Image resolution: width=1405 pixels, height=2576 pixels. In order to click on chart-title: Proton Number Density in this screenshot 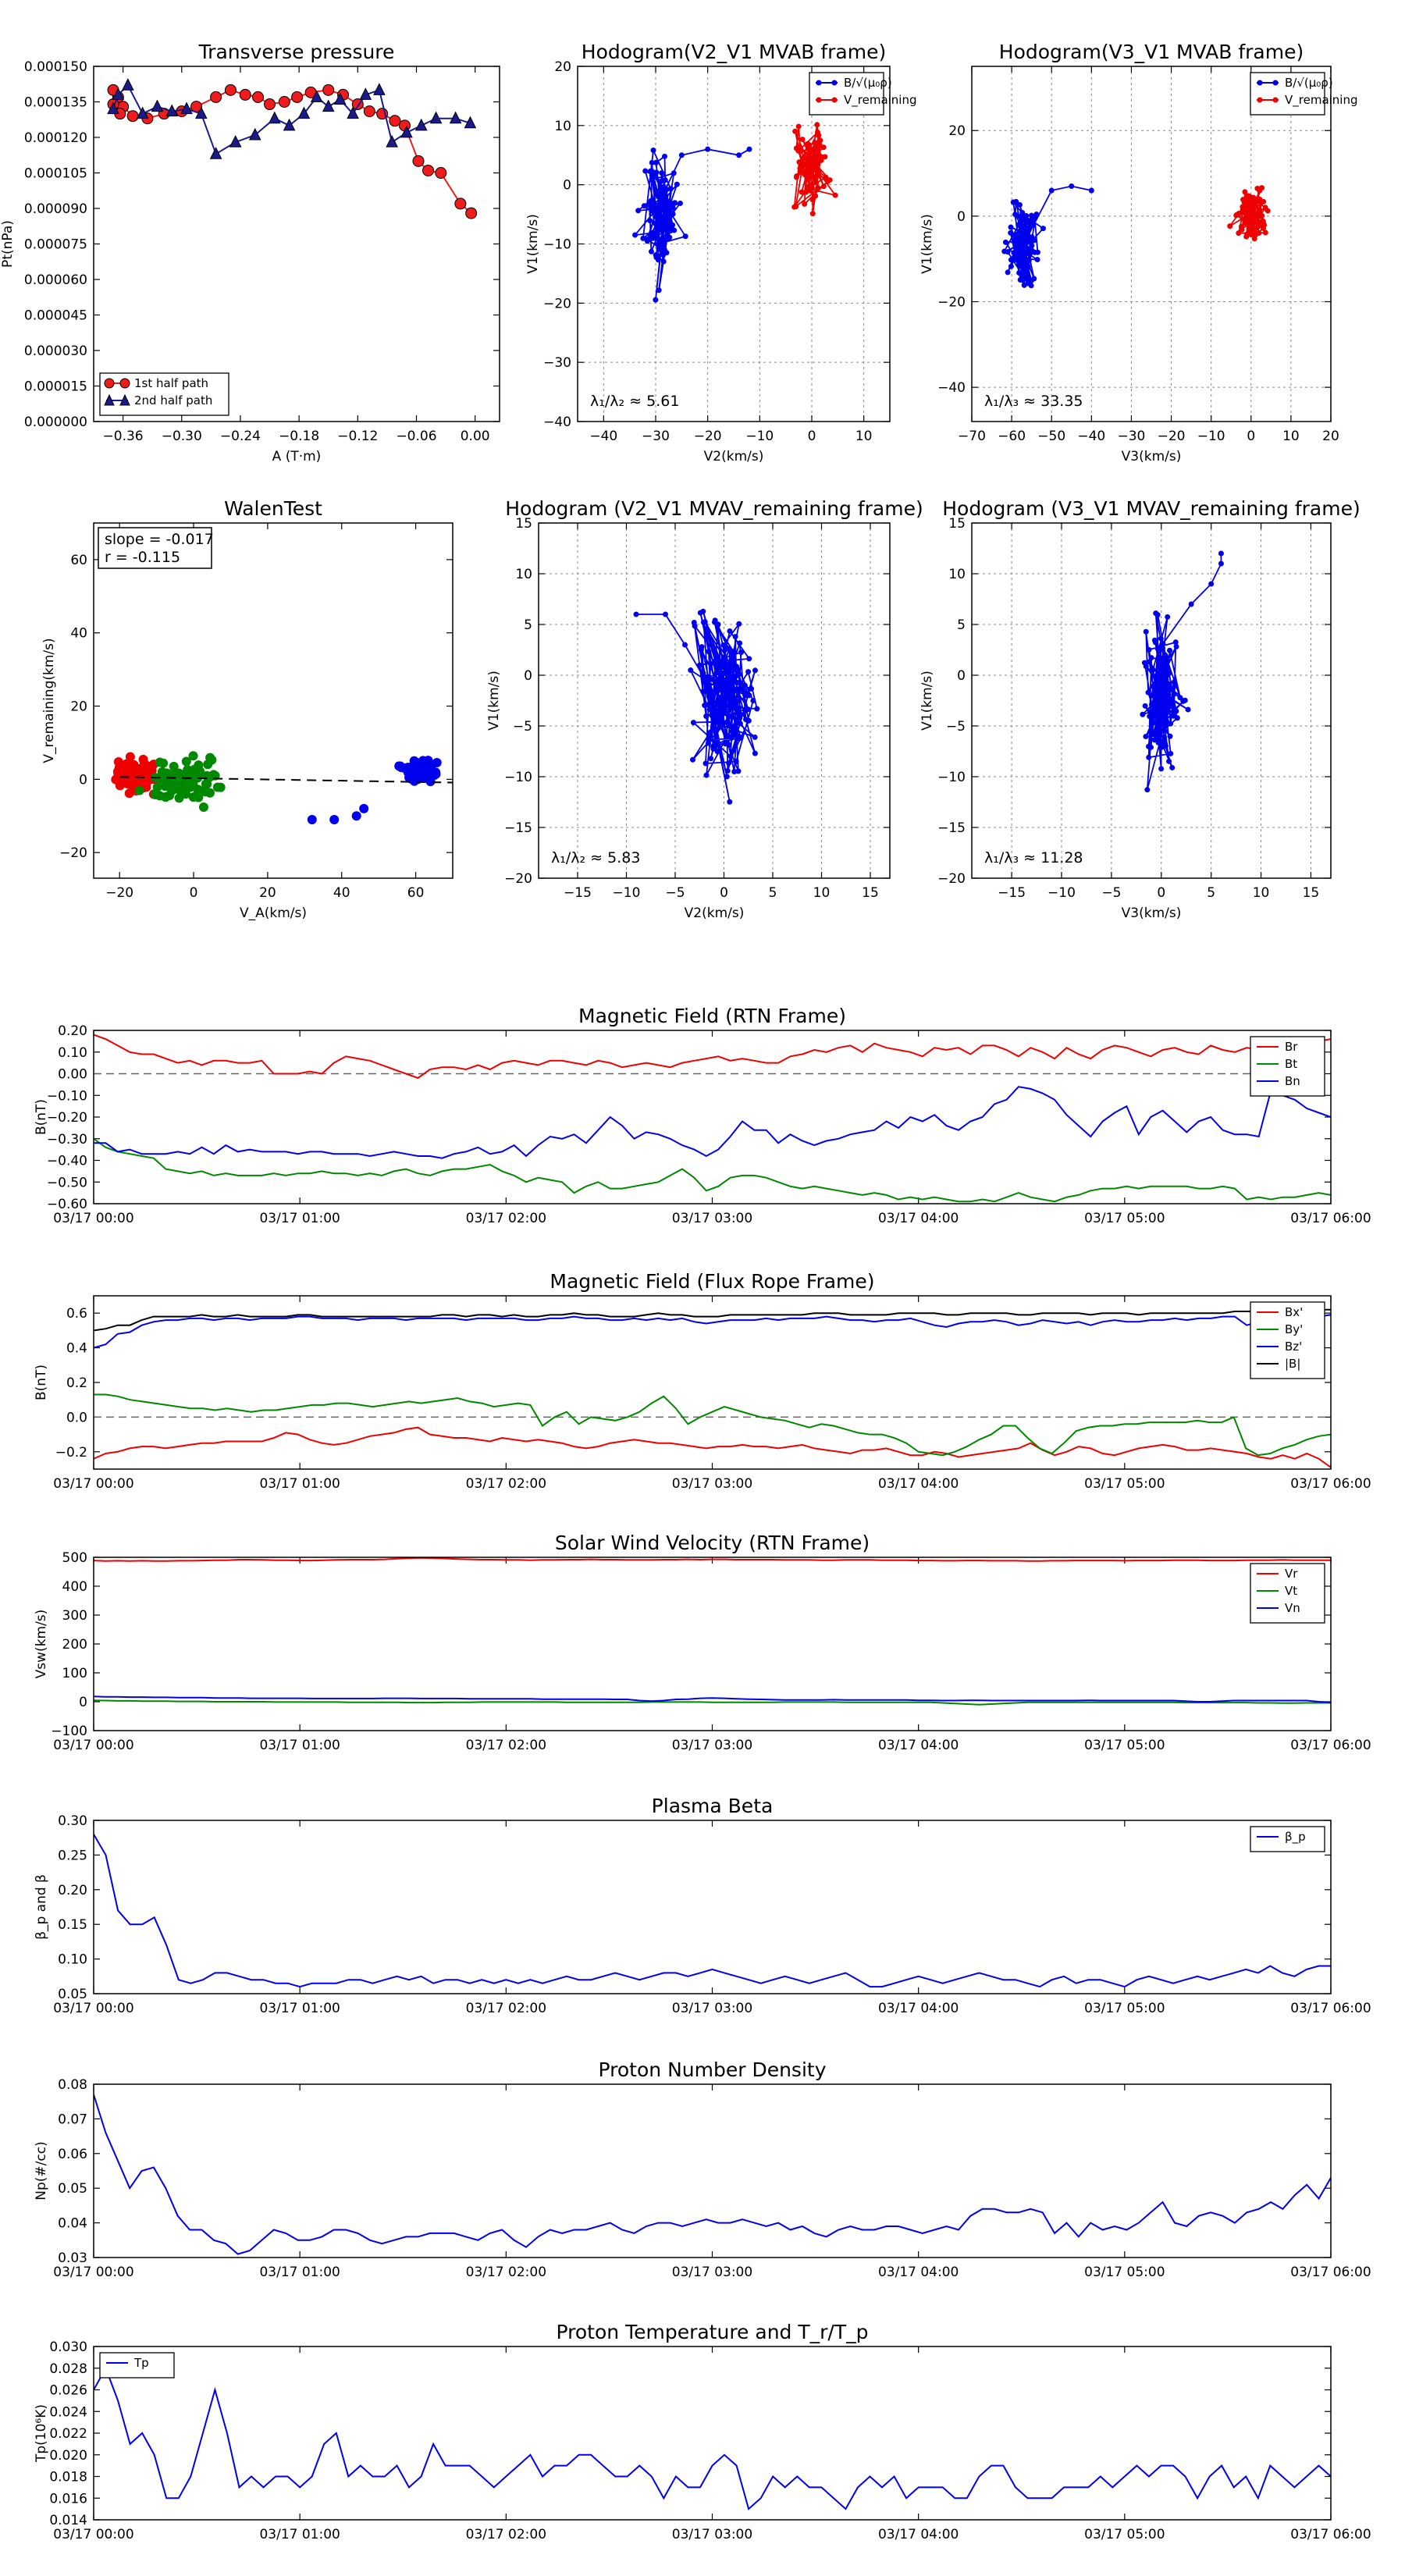, I will do `click(713, 2069)`.